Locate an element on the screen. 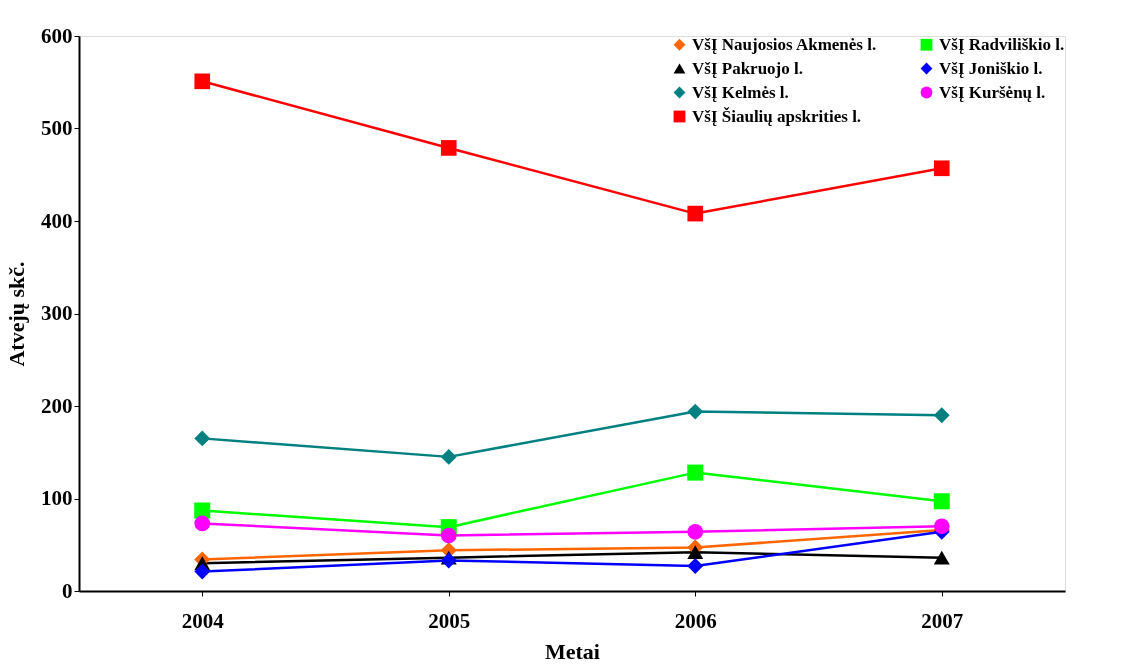 The image size is (1125, 667). y-tick-label: 400 is located at coordinates (57, 220).